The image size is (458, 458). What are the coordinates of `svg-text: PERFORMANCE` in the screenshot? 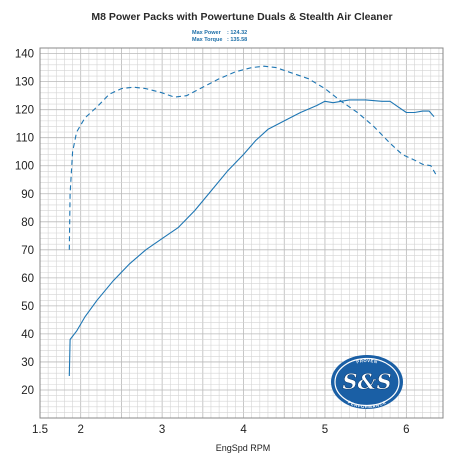 It's located at (367, 405).